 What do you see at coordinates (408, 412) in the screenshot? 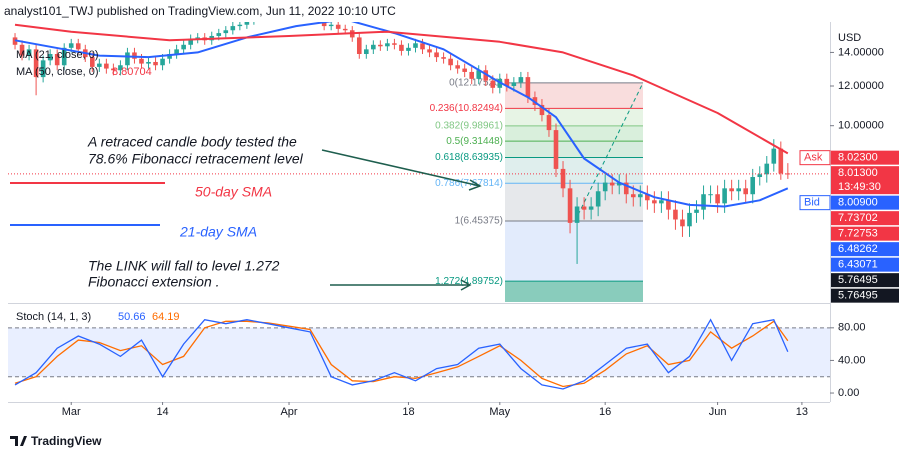
I see `x-tick-label: 18` at bounding box center [408, 412].